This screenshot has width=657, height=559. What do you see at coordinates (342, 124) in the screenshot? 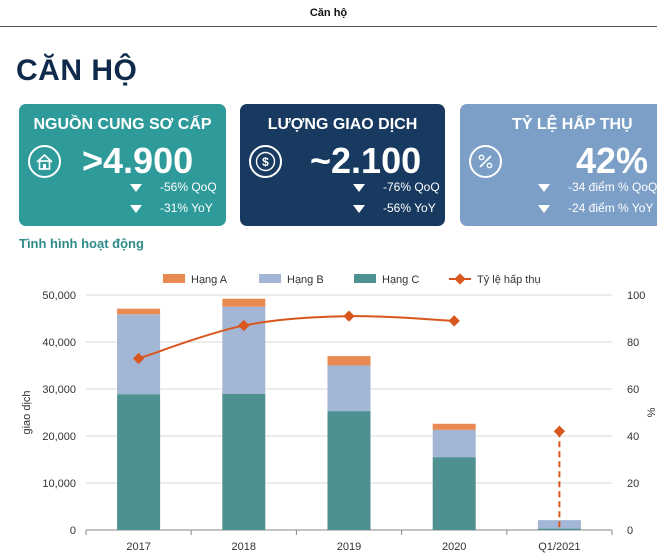
I see `card-title: LƯỢNG GIAO DỊCH` at bounding box center [342, 124].